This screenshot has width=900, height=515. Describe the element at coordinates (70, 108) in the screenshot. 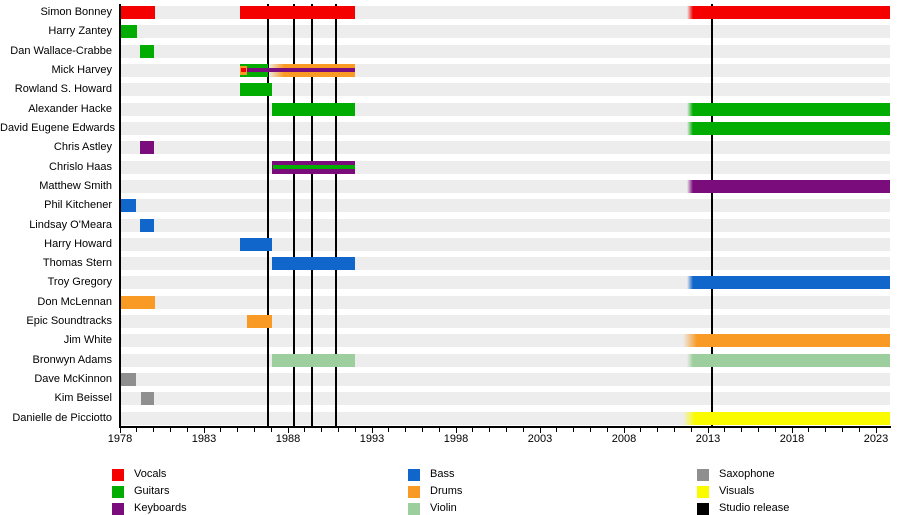

I see `member-label: Alexander Hacke` at that location.